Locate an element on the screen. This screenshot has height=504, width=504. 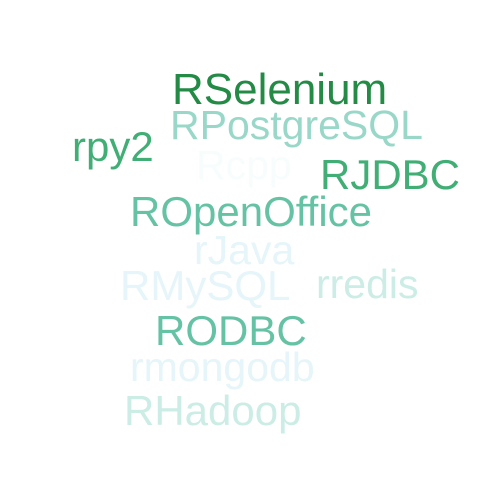
word-rselenium: RSelenium is located at coordinates (280, 89).